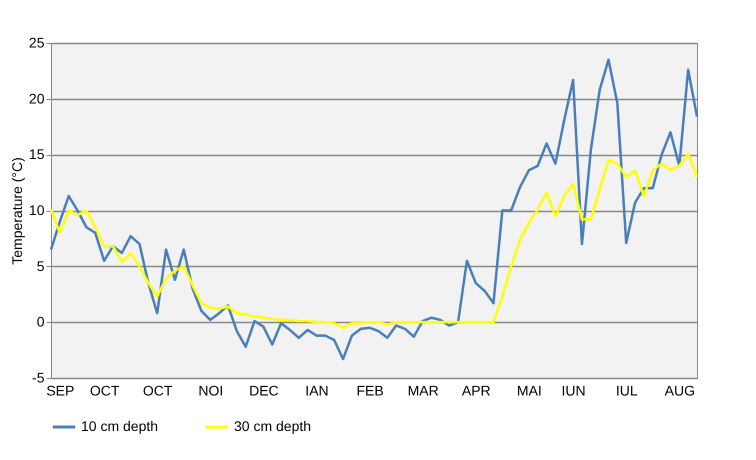 This screenshot has width=756, height=460. I want to click on legend-label: 30 cm depth, so click(273, 426).